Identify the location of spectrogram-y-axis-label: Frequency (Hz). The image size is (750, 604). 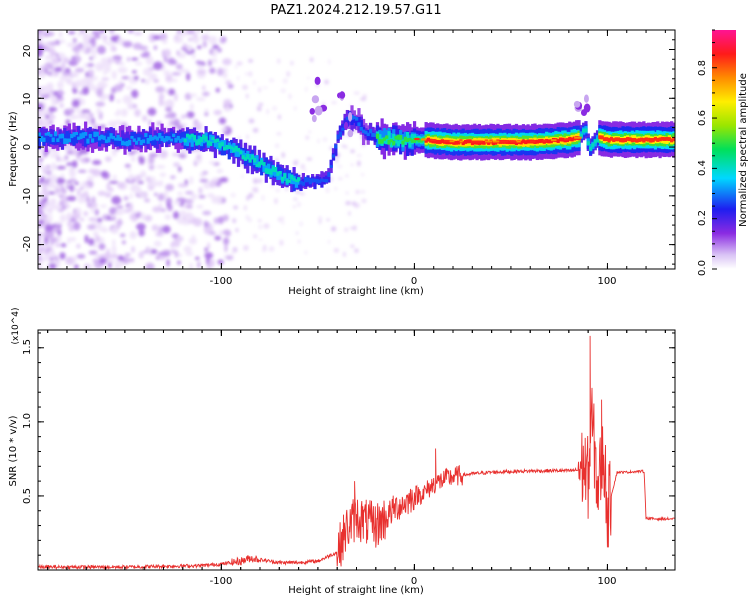
(13, 149).